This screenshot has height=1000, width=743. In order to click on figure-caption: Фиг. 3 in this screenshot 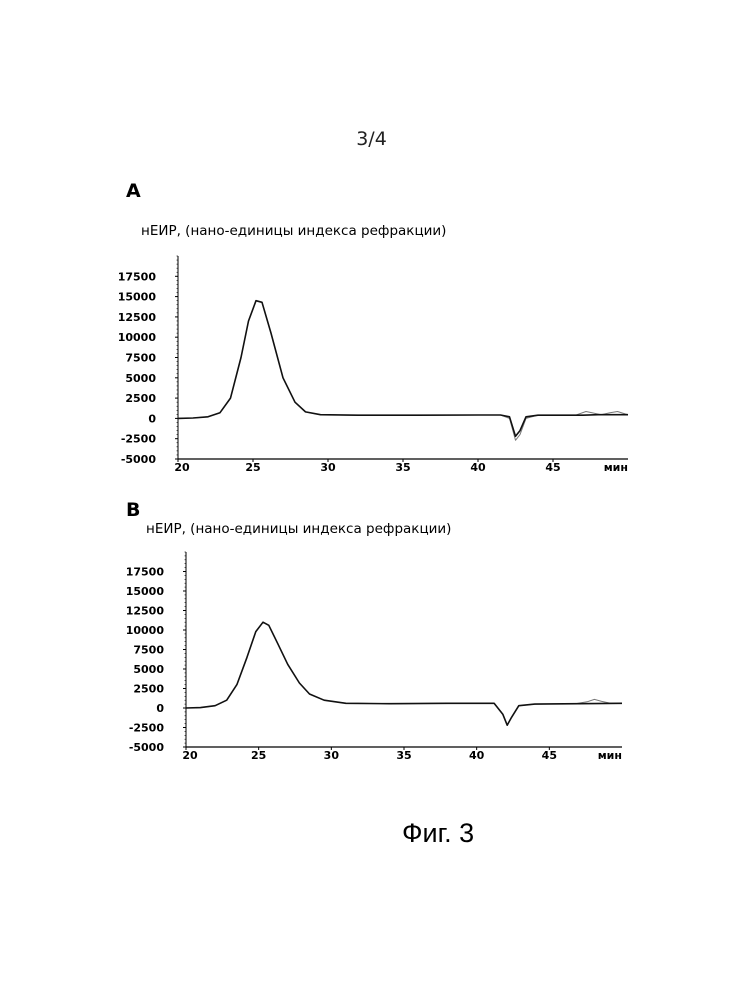, I will do `click(438, 833)`.